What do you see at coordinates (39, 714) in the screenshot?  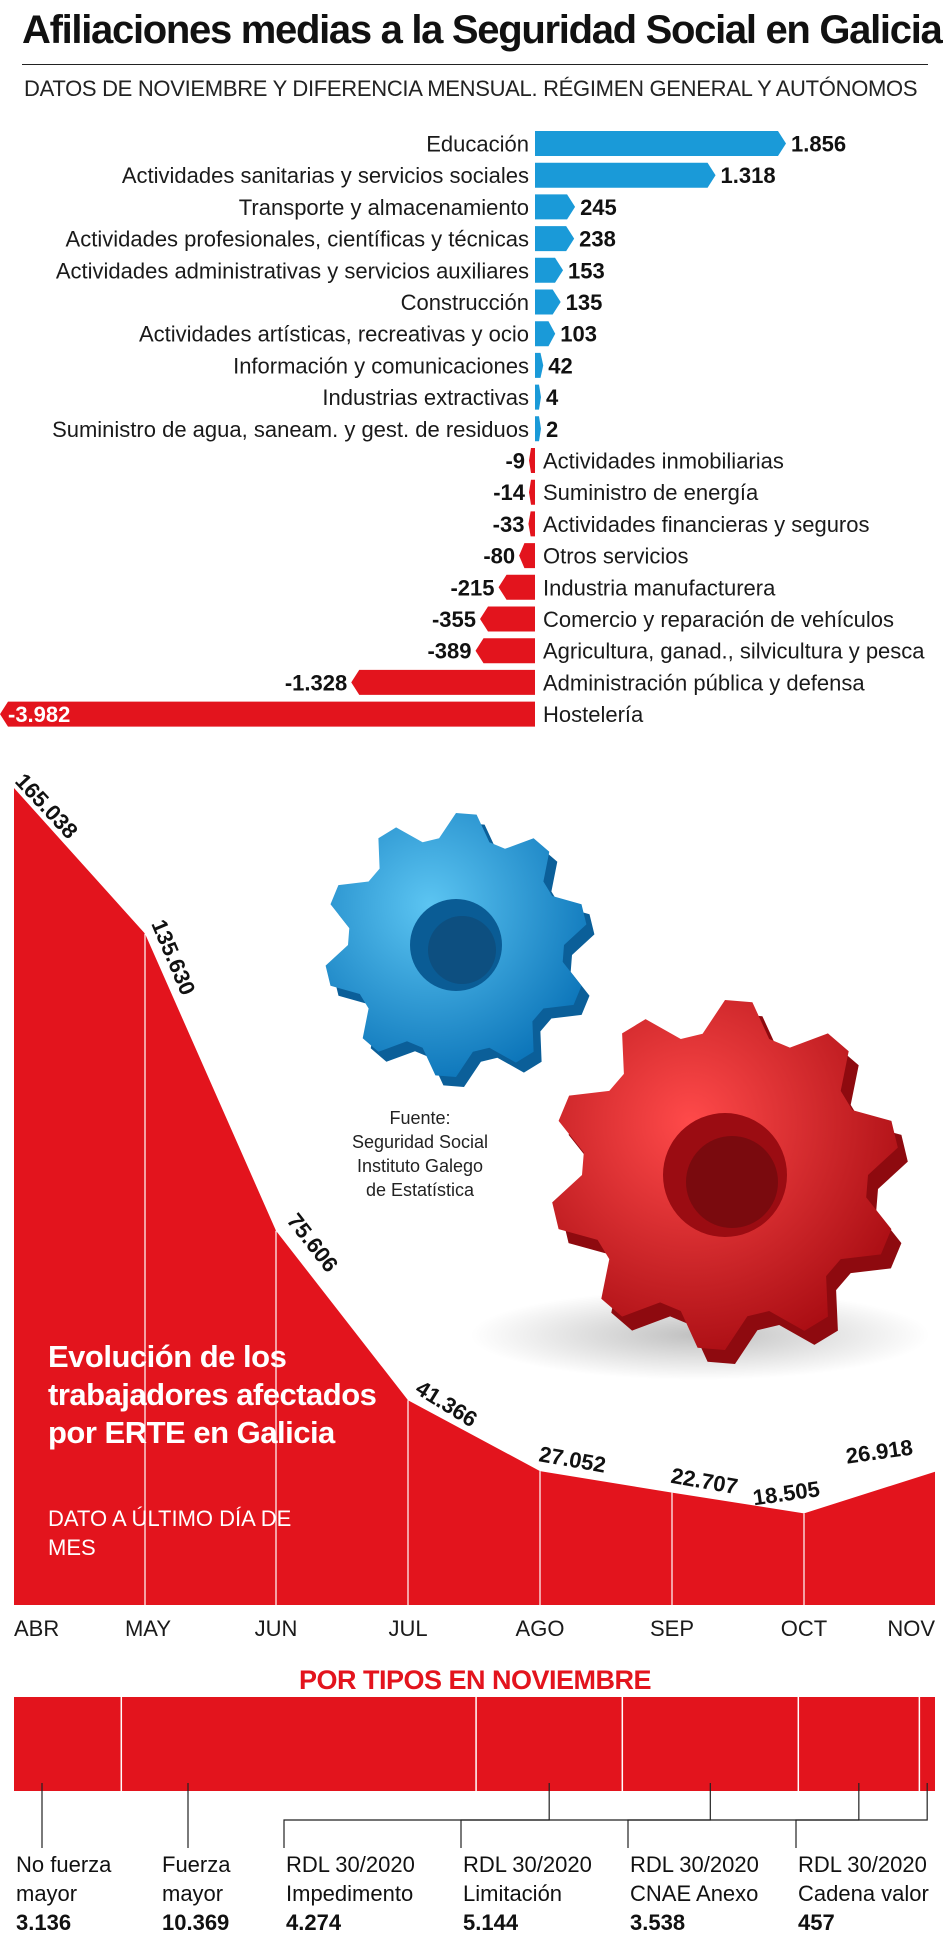 I see `value-label: -3.982` at bounding box center [39, 714].